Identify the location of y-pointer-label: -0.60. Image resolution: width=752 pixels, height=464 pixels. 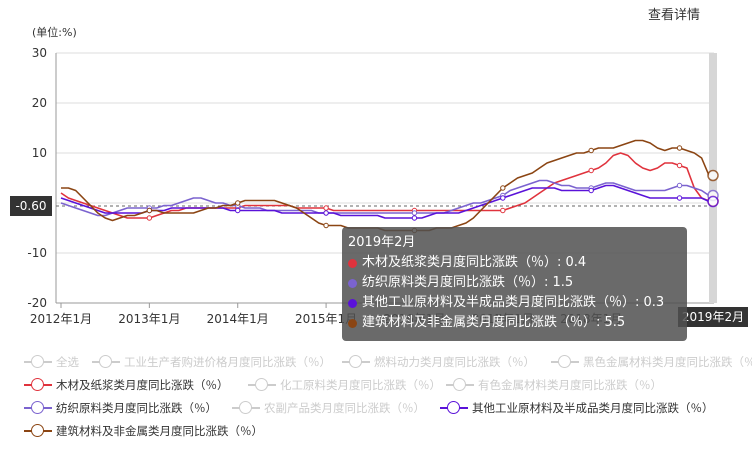
(30, 206).